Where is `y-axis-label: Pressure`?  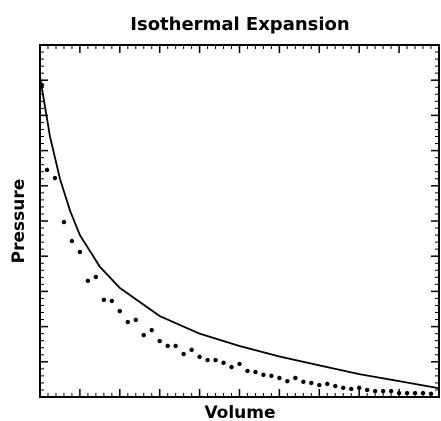
y-axis-label: Pressure is located at coordinates (19, 221).